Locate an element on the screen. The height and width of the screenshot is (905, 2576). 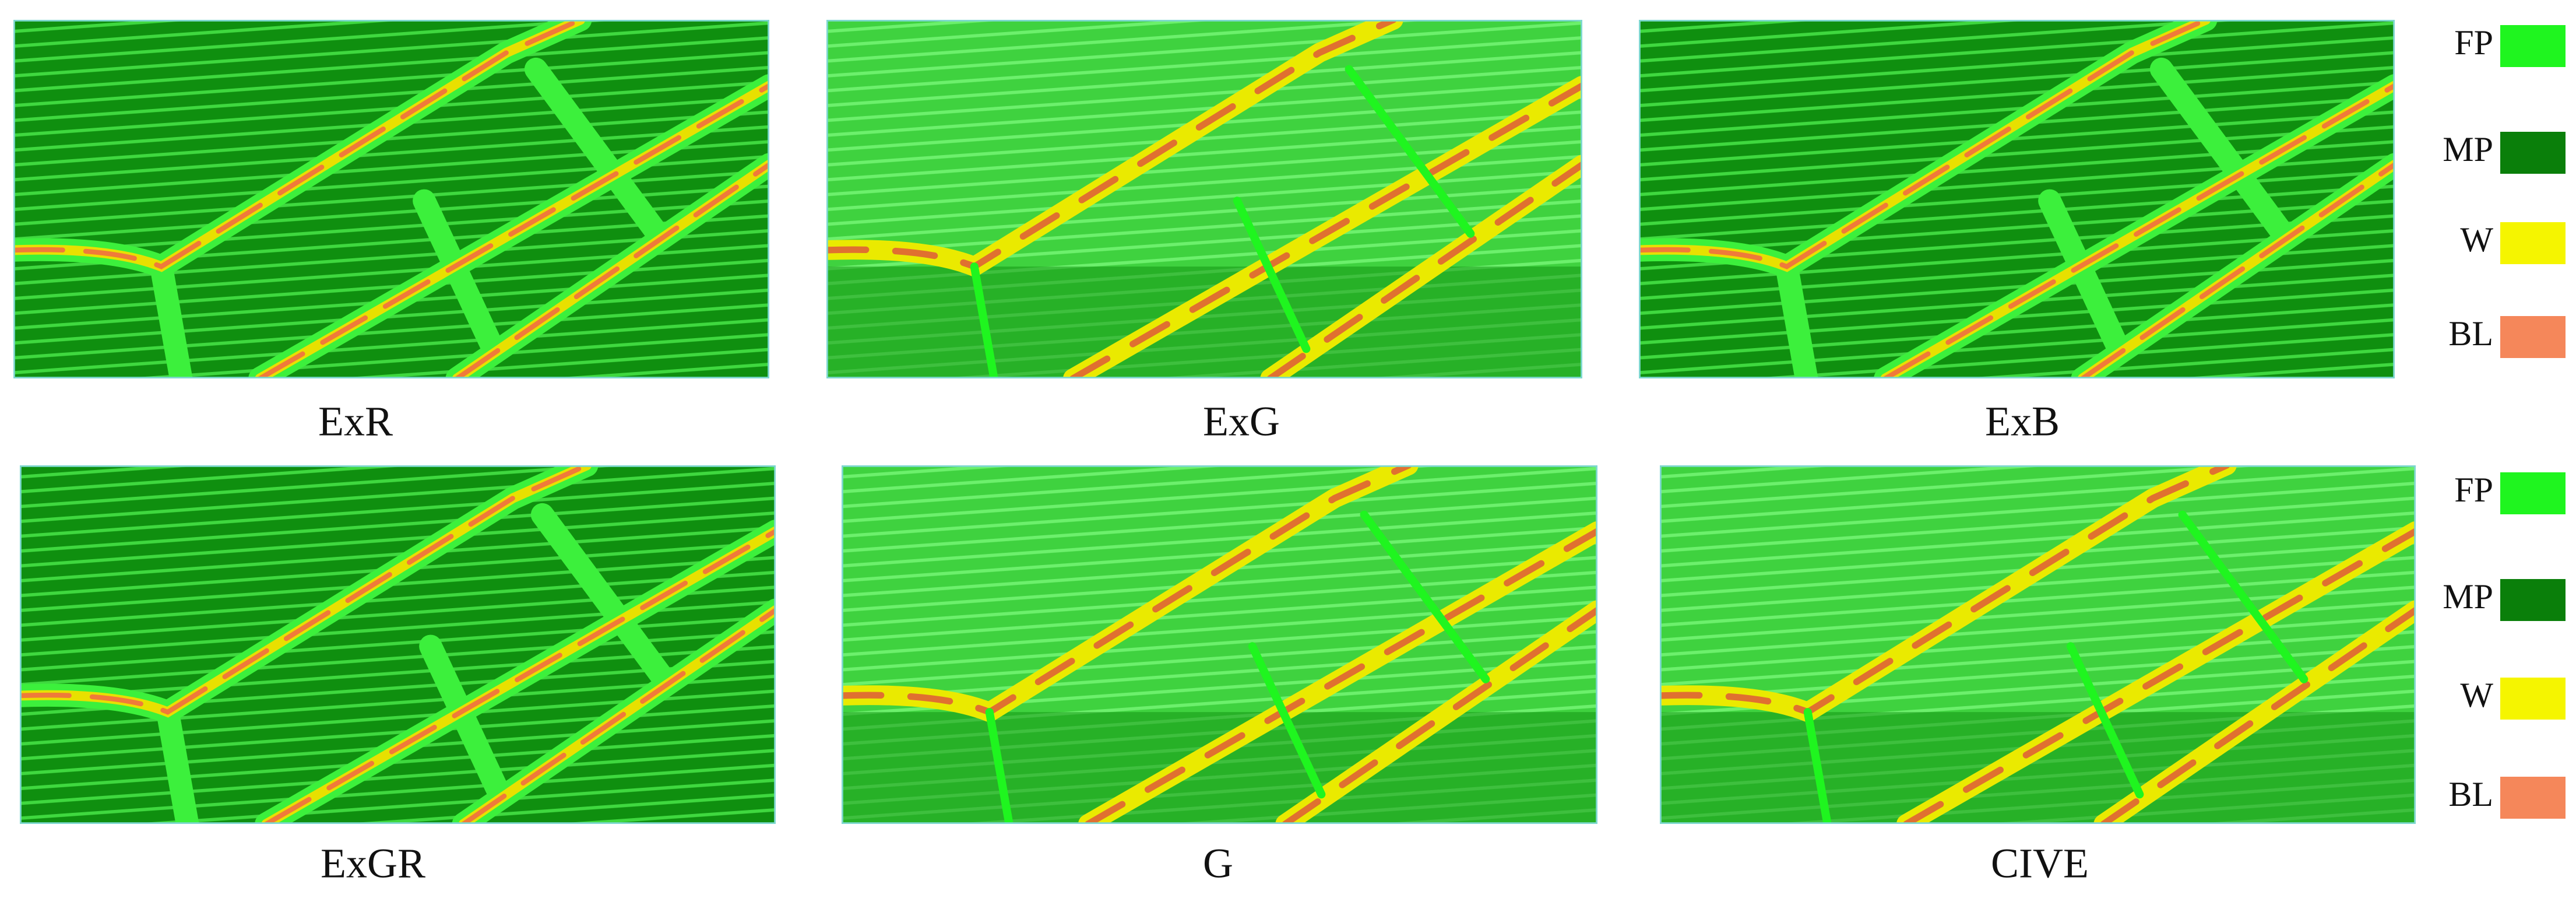
panel-label: ExGR is located at coordinates (373, 864).